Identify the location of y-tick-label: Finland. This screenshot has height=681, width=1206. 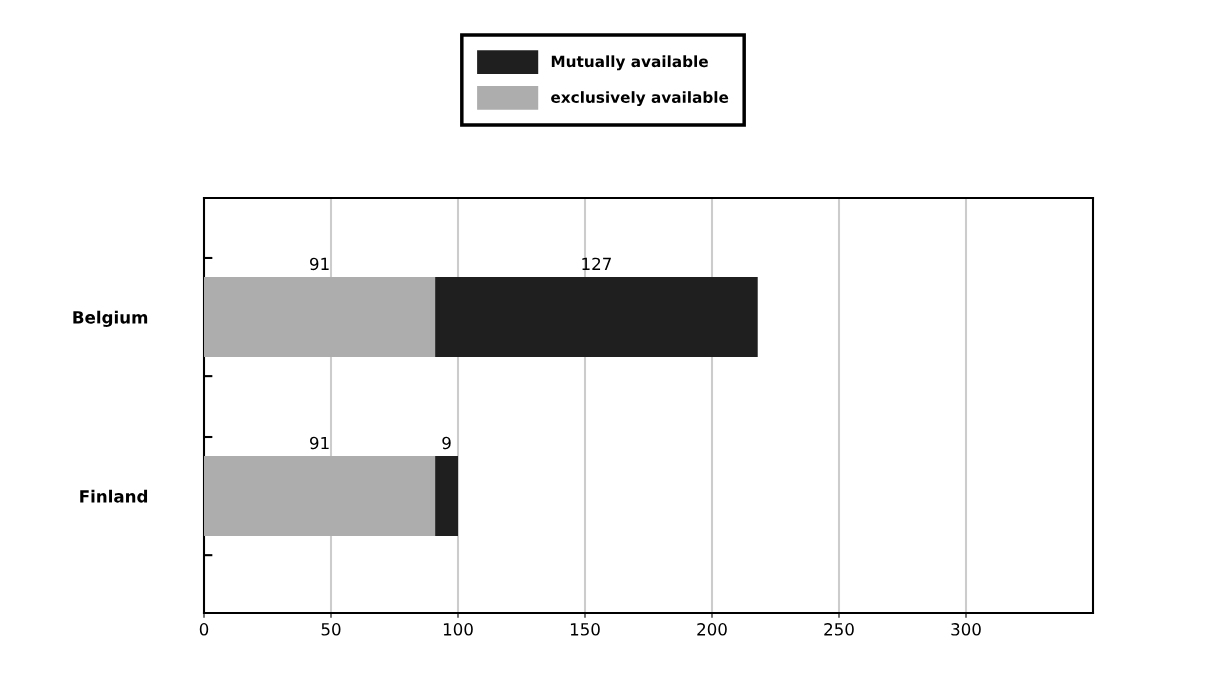
(114, 496).